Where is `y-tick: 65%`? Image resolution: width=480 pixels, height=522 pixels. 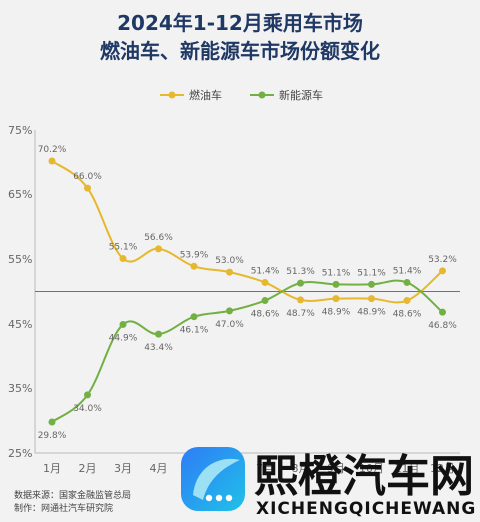 y-tick: 65% is located at coordinates (20, 194).